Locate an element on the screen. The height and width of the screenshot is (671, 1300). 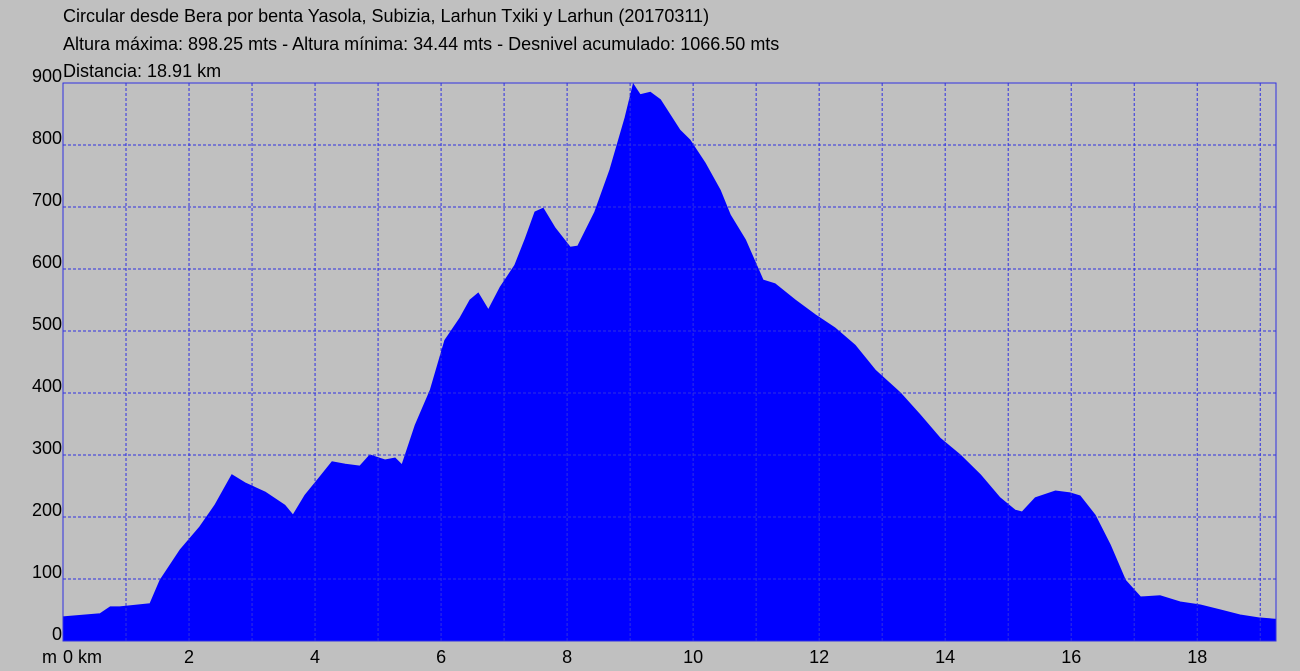
x-tick-label: 0 km is located at coordinates (82, 657).